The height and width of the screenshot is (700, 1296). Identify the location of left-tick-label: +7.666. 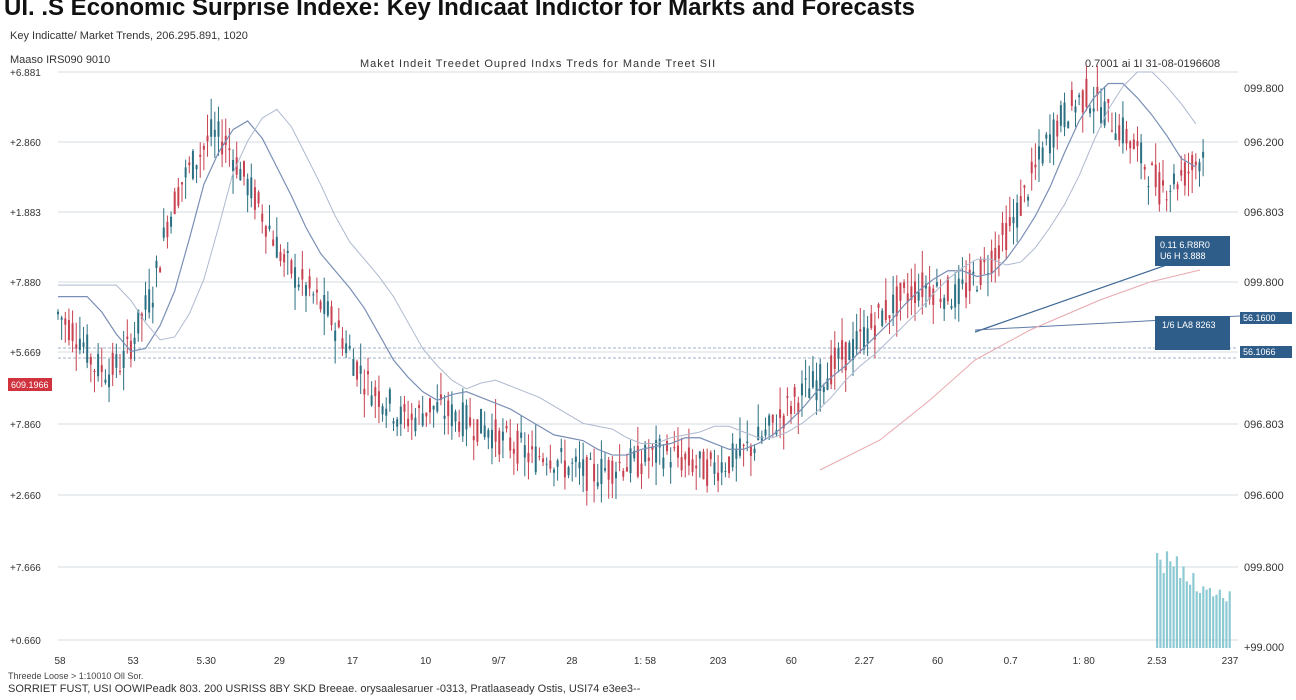
(25, 568).